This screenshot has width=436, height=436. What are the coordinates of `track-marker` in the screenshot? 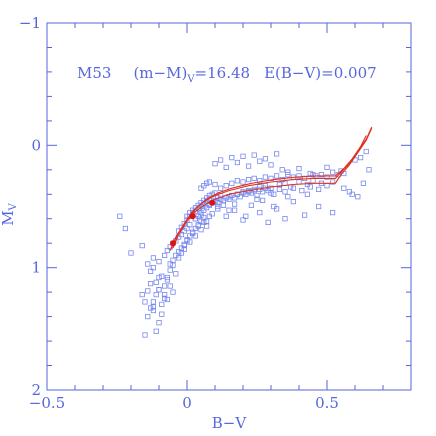 It's located at (212, 202).